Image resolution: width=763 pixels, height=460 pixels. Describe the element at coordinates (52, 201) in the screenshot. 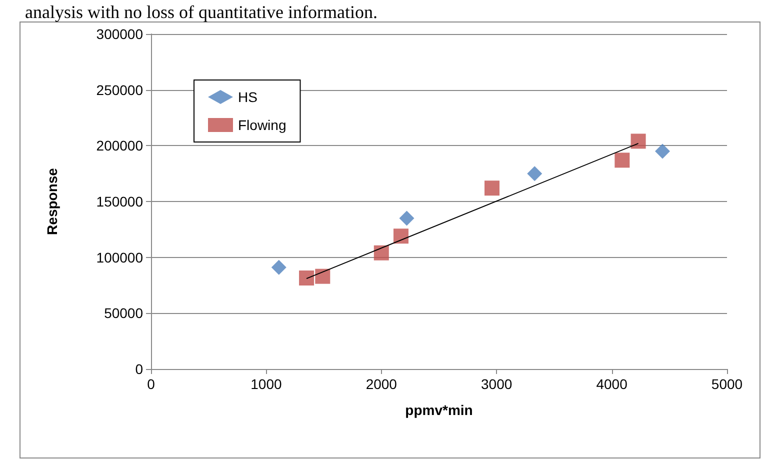

I see `y-axis-title: Response` at that location.